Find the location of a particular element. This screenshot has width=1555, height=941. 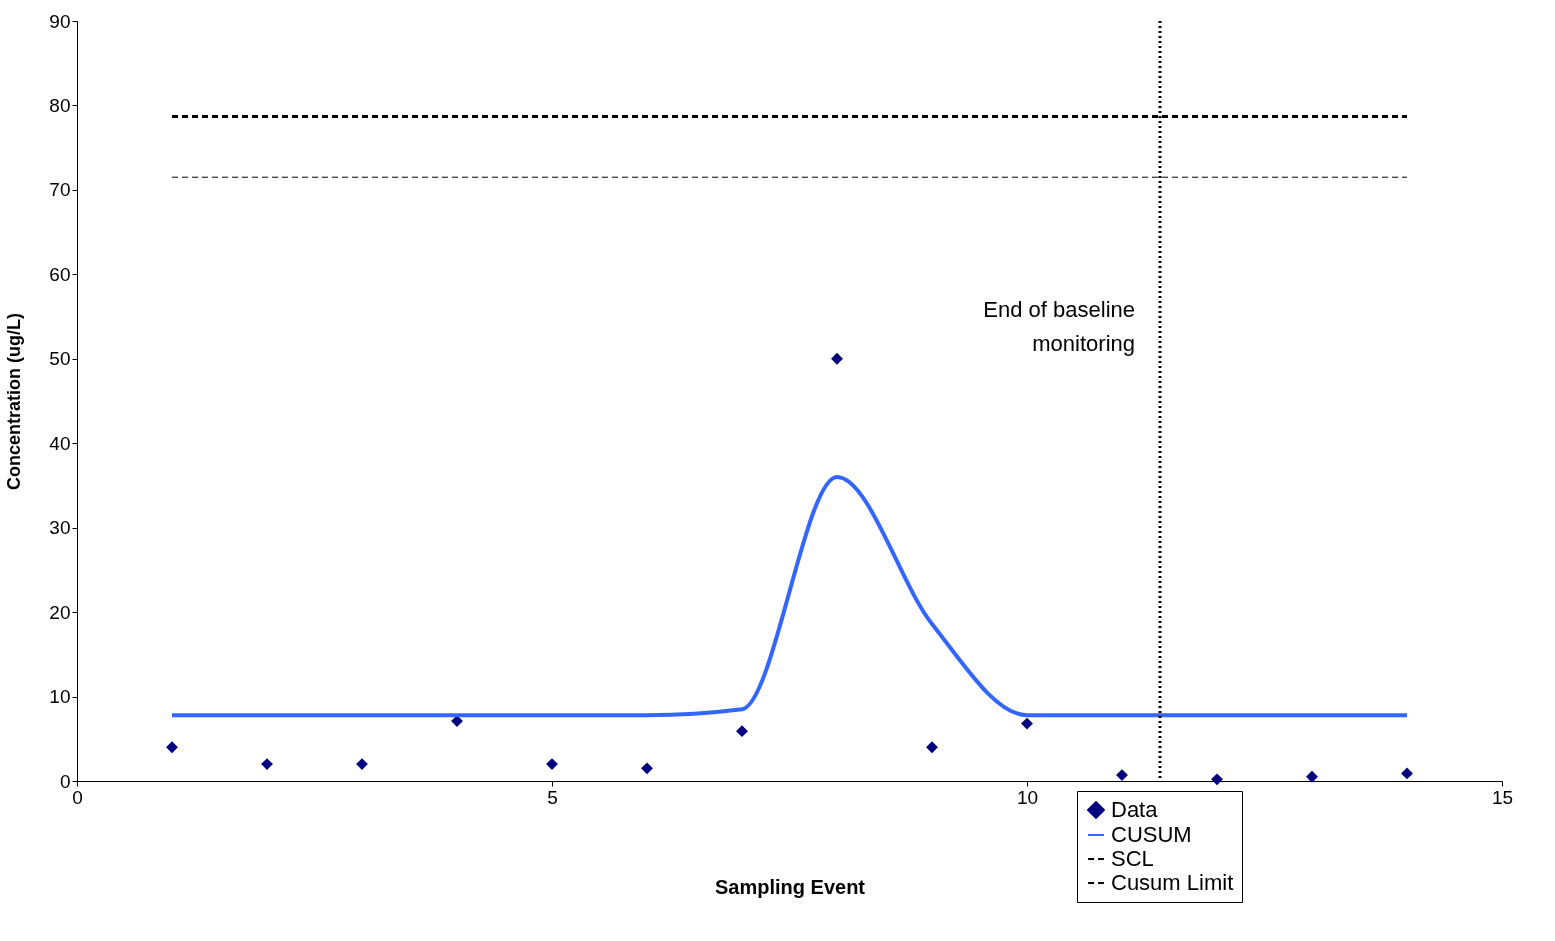

y-tick-label: 30 is located at coordinates (60, 528).